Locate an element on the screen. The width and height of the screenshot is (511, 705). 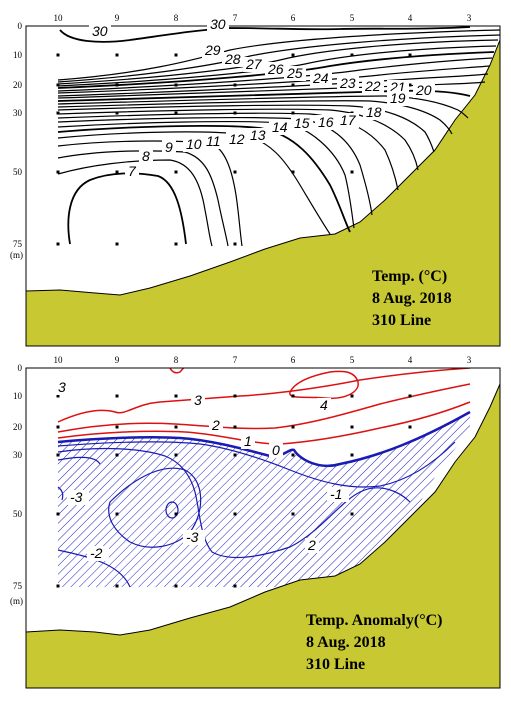
contour-label: -3 is located at coordinates (192, 537).